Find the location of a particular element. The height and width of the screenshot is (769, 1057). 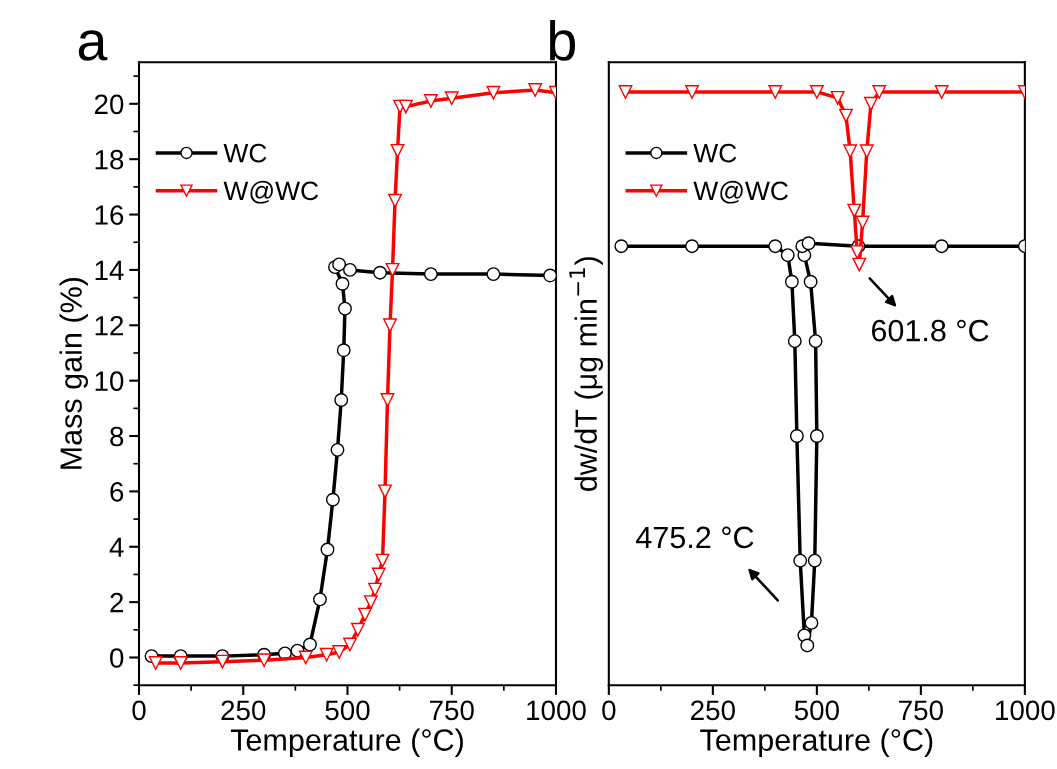

y-tick-label: 8 is located at coordinates (117, 436).